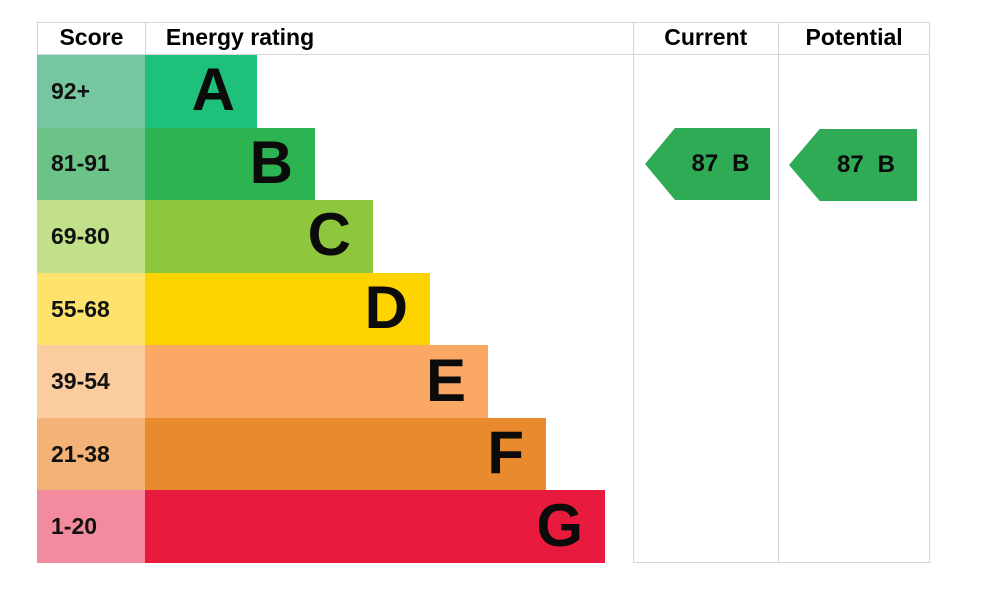 This screenshot has height=600, width=994. Describe the element at coordinates (335, 91) in the screenshot. I see `band-row-a: 92+ A` at that location.